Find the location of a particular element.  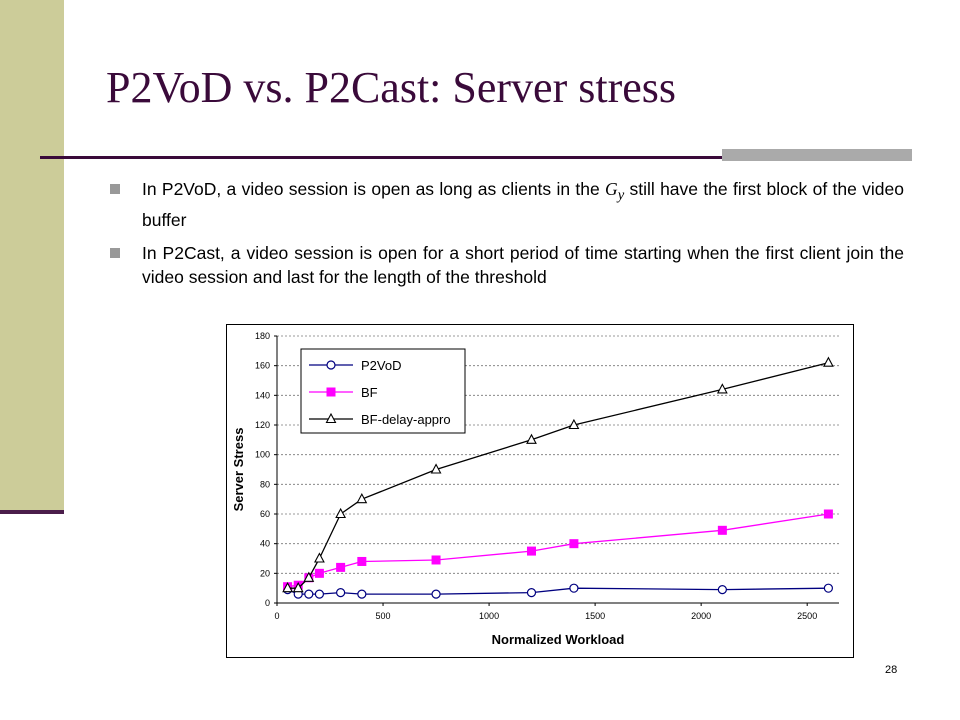

y-tick-label: 80 is located at coordinates (265, 484).